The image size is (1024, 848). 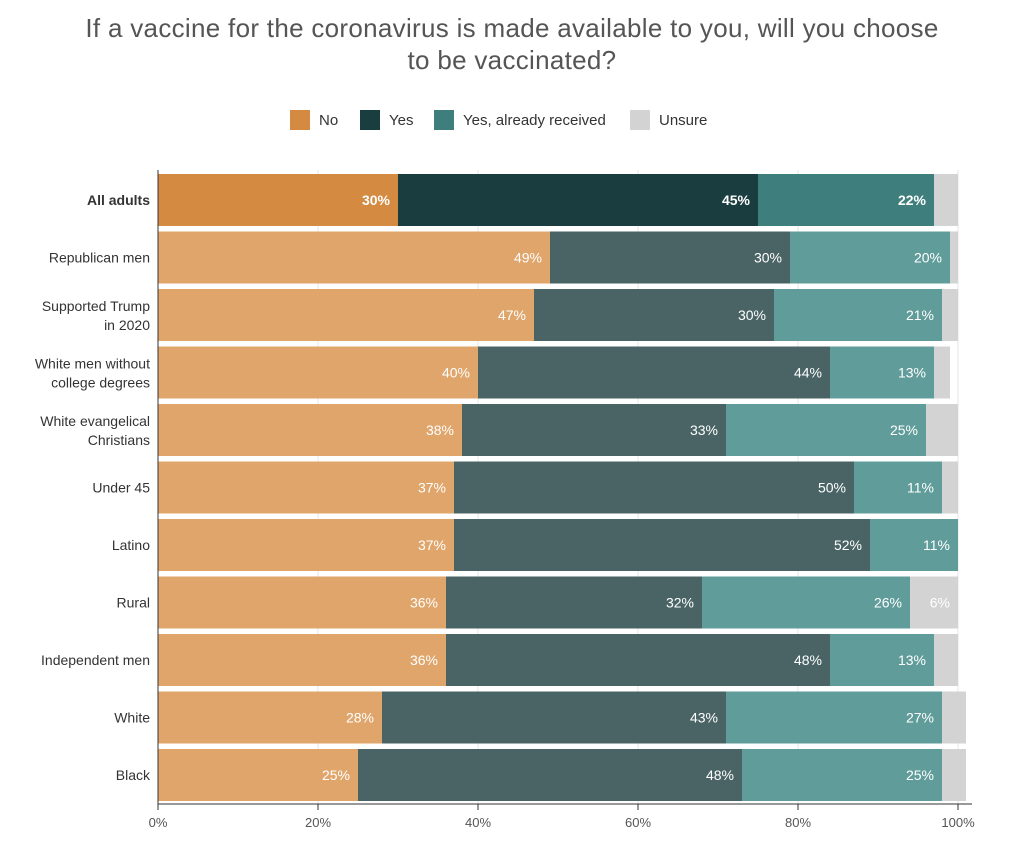 What do you see at coordinates (360, 718) in the screenshot?
I see `data-label: 28%` at bounding box center [360, 718].